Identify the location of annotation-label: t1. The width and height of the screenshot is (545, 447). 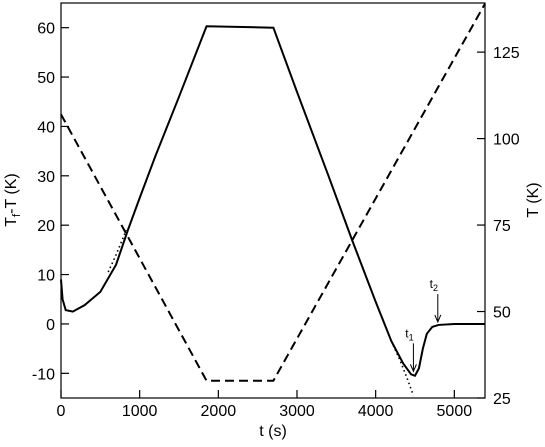
(409, 334).